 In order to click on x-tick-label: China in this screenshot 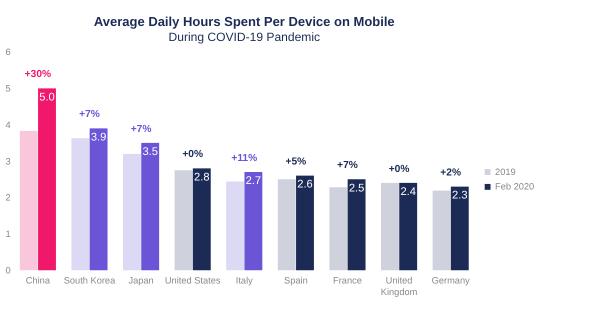, I will do `click(38, 281)`.